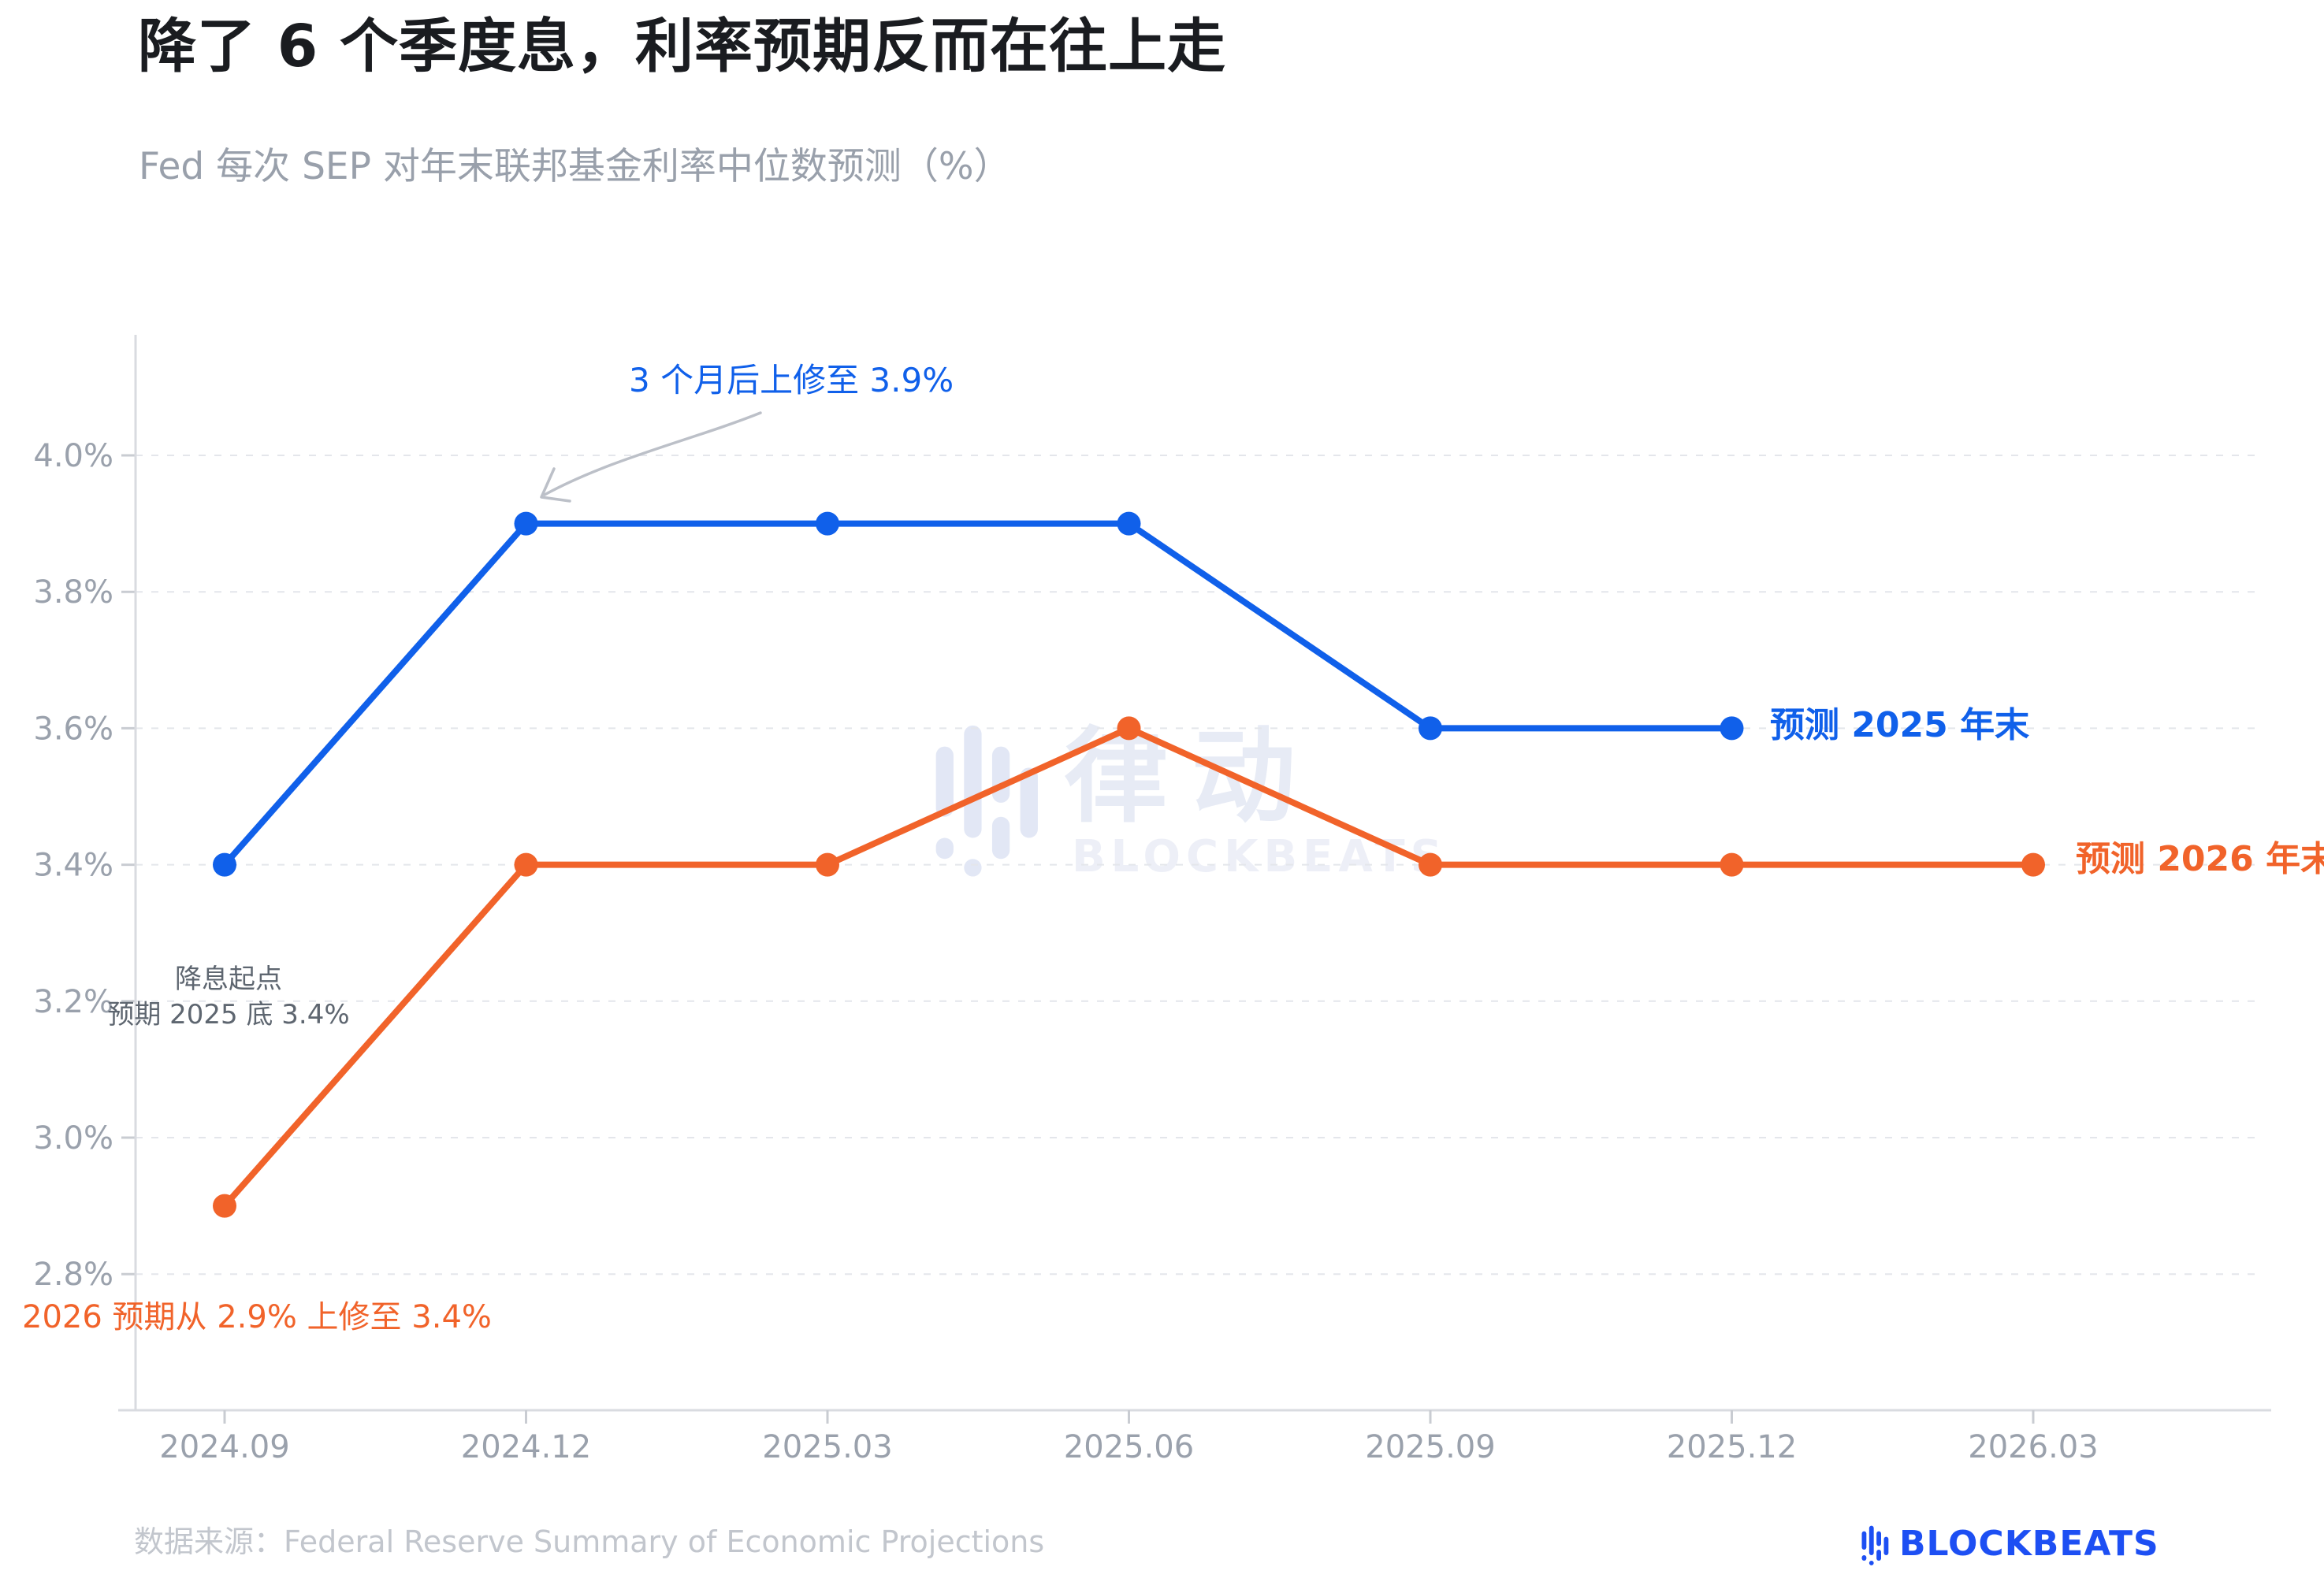 This screenshot has height=1593, width=2324. I want to click on curved-arrow-icon, so click(651, 457).